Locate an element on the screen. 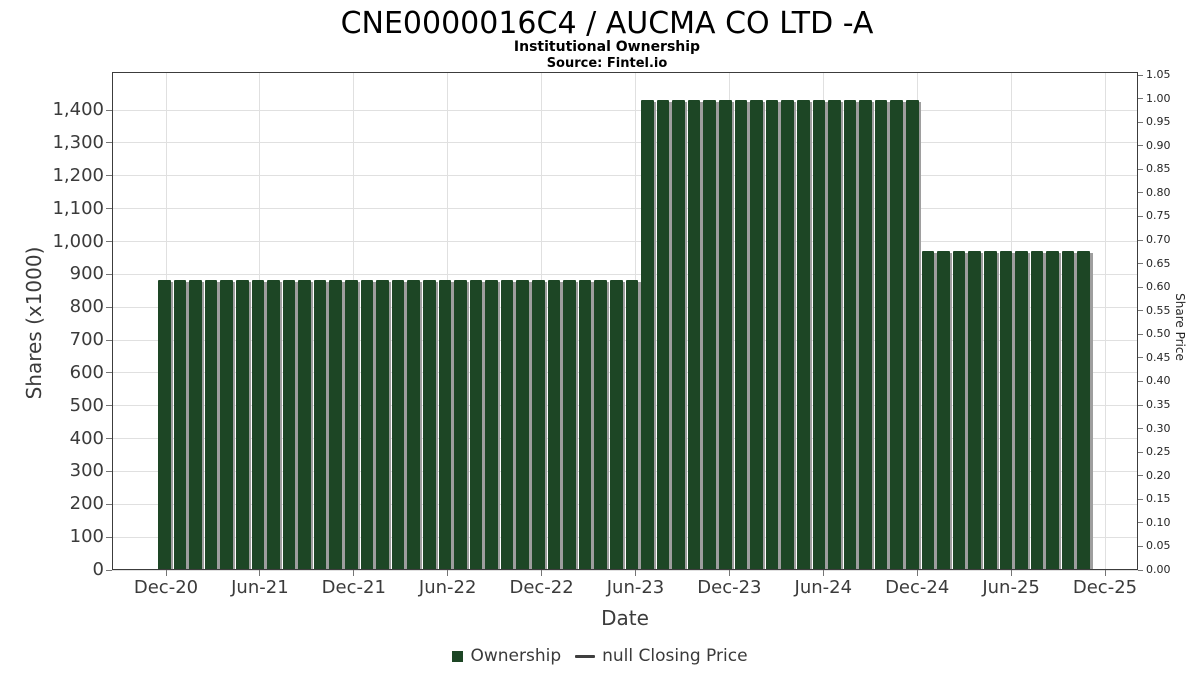 This screenshot has width=1200, height=675. legend-item-closing-price: null Closing Price is located at coordinates (661, 656).